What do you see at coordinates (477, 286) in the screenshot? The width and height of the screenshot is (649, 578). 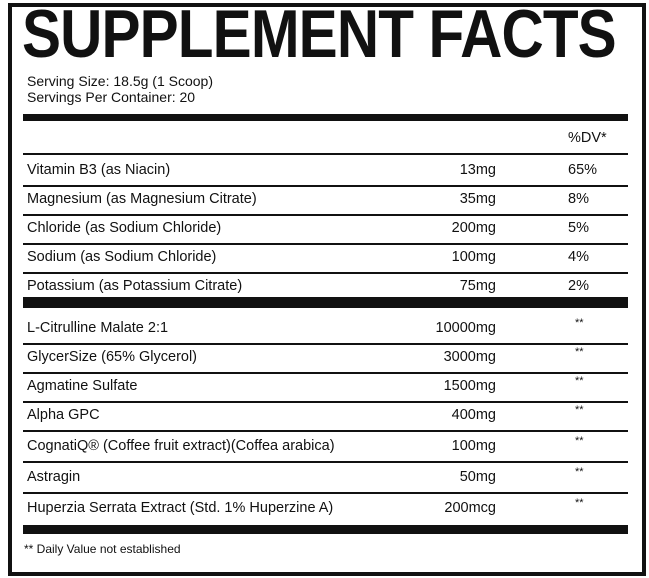 I see `amount: 75mg` at bounding box center [477, 286].